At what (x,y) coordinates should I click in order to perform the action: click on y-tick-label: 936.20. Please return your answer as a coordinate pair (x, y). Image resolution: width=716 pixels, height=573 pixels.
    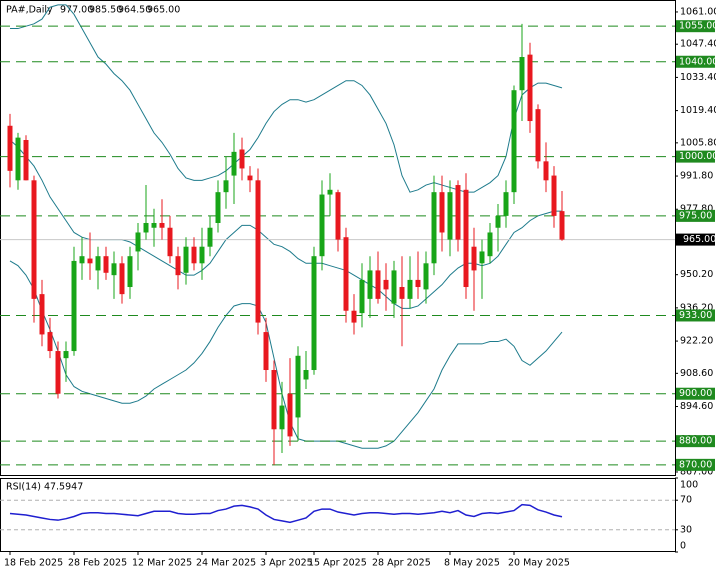
    Looking at the image, I should click on (696, 307).